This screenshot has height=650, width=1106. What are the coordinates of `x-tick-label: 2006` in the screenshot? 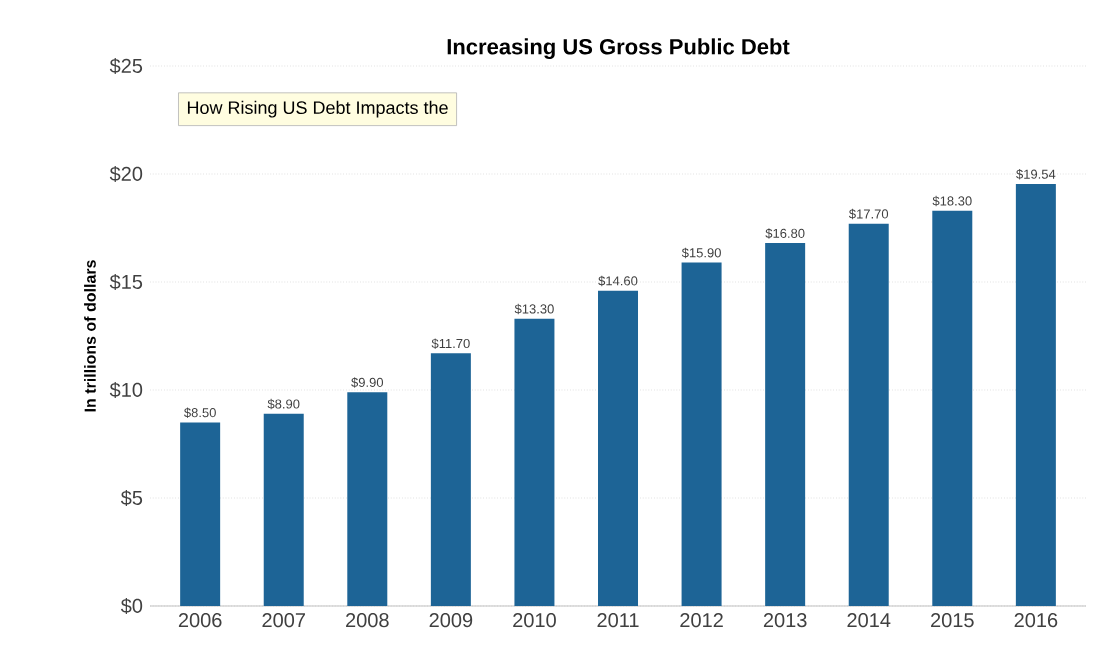 It's located at (200, 620).